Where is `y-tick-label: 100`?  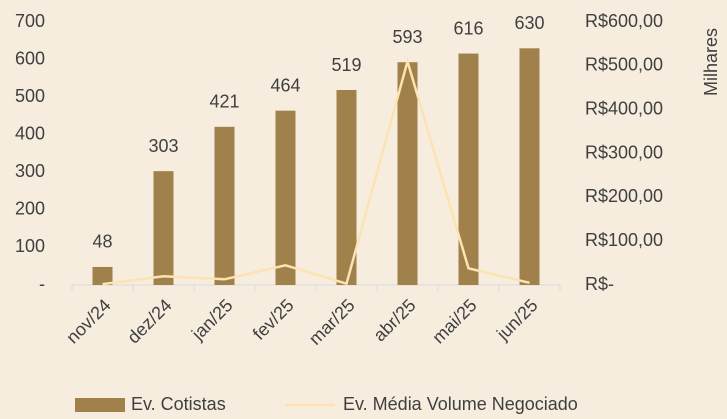
y-tick-label: 100 is located at coordinates (30, 246).